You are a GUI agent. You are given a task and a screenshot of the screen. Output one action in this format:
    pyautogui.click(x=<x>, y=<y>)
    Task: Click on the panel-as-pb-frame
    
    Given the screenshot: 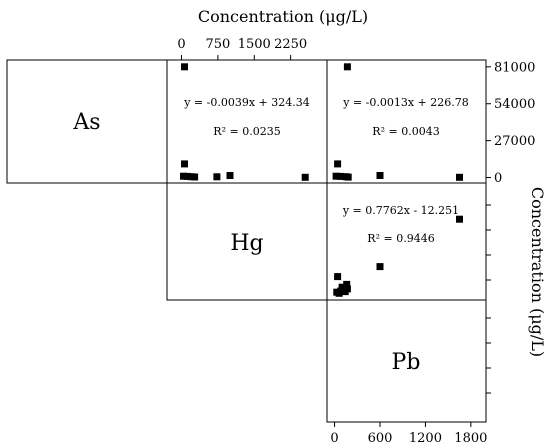 What is the action you would take?
    pyautogui.click(x=406, y=121)
    